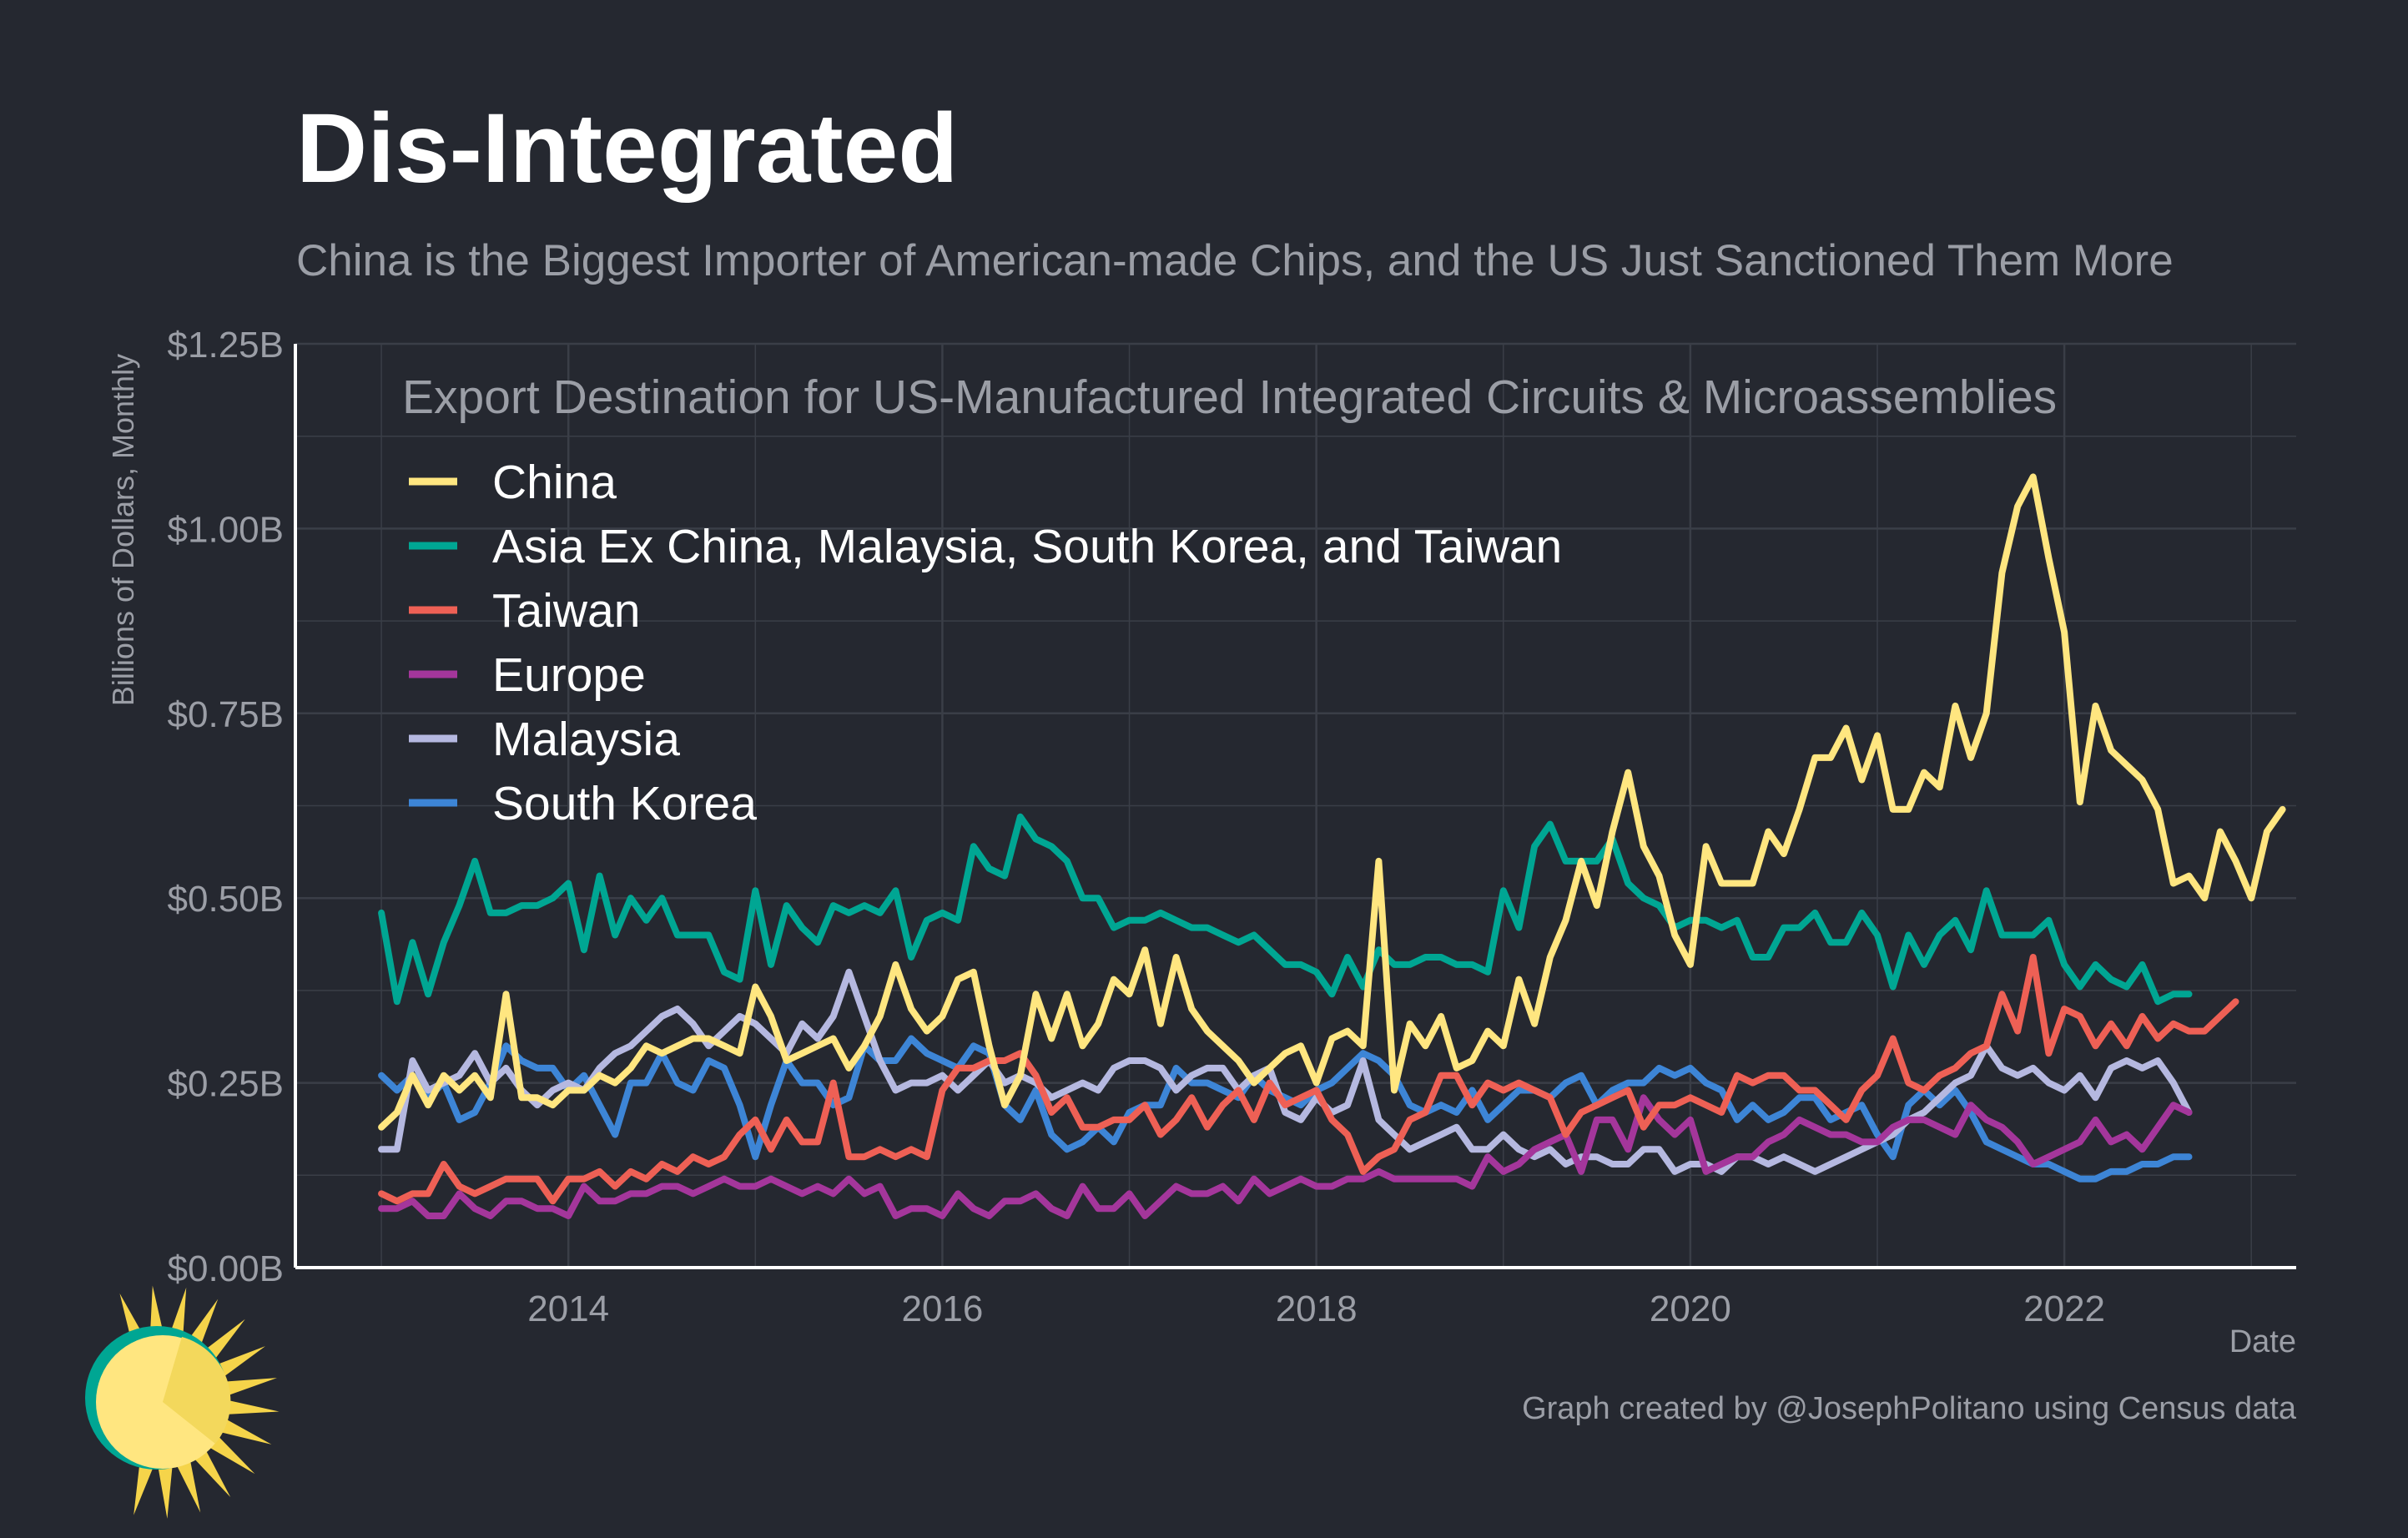 Image resolution: width=2408 pixels, height=1538 pixels. I want to click on y-axis-ticks: $0.00B $0.25B $0.50B $0.75B $1.00B $1.25B, so click(226, 807).